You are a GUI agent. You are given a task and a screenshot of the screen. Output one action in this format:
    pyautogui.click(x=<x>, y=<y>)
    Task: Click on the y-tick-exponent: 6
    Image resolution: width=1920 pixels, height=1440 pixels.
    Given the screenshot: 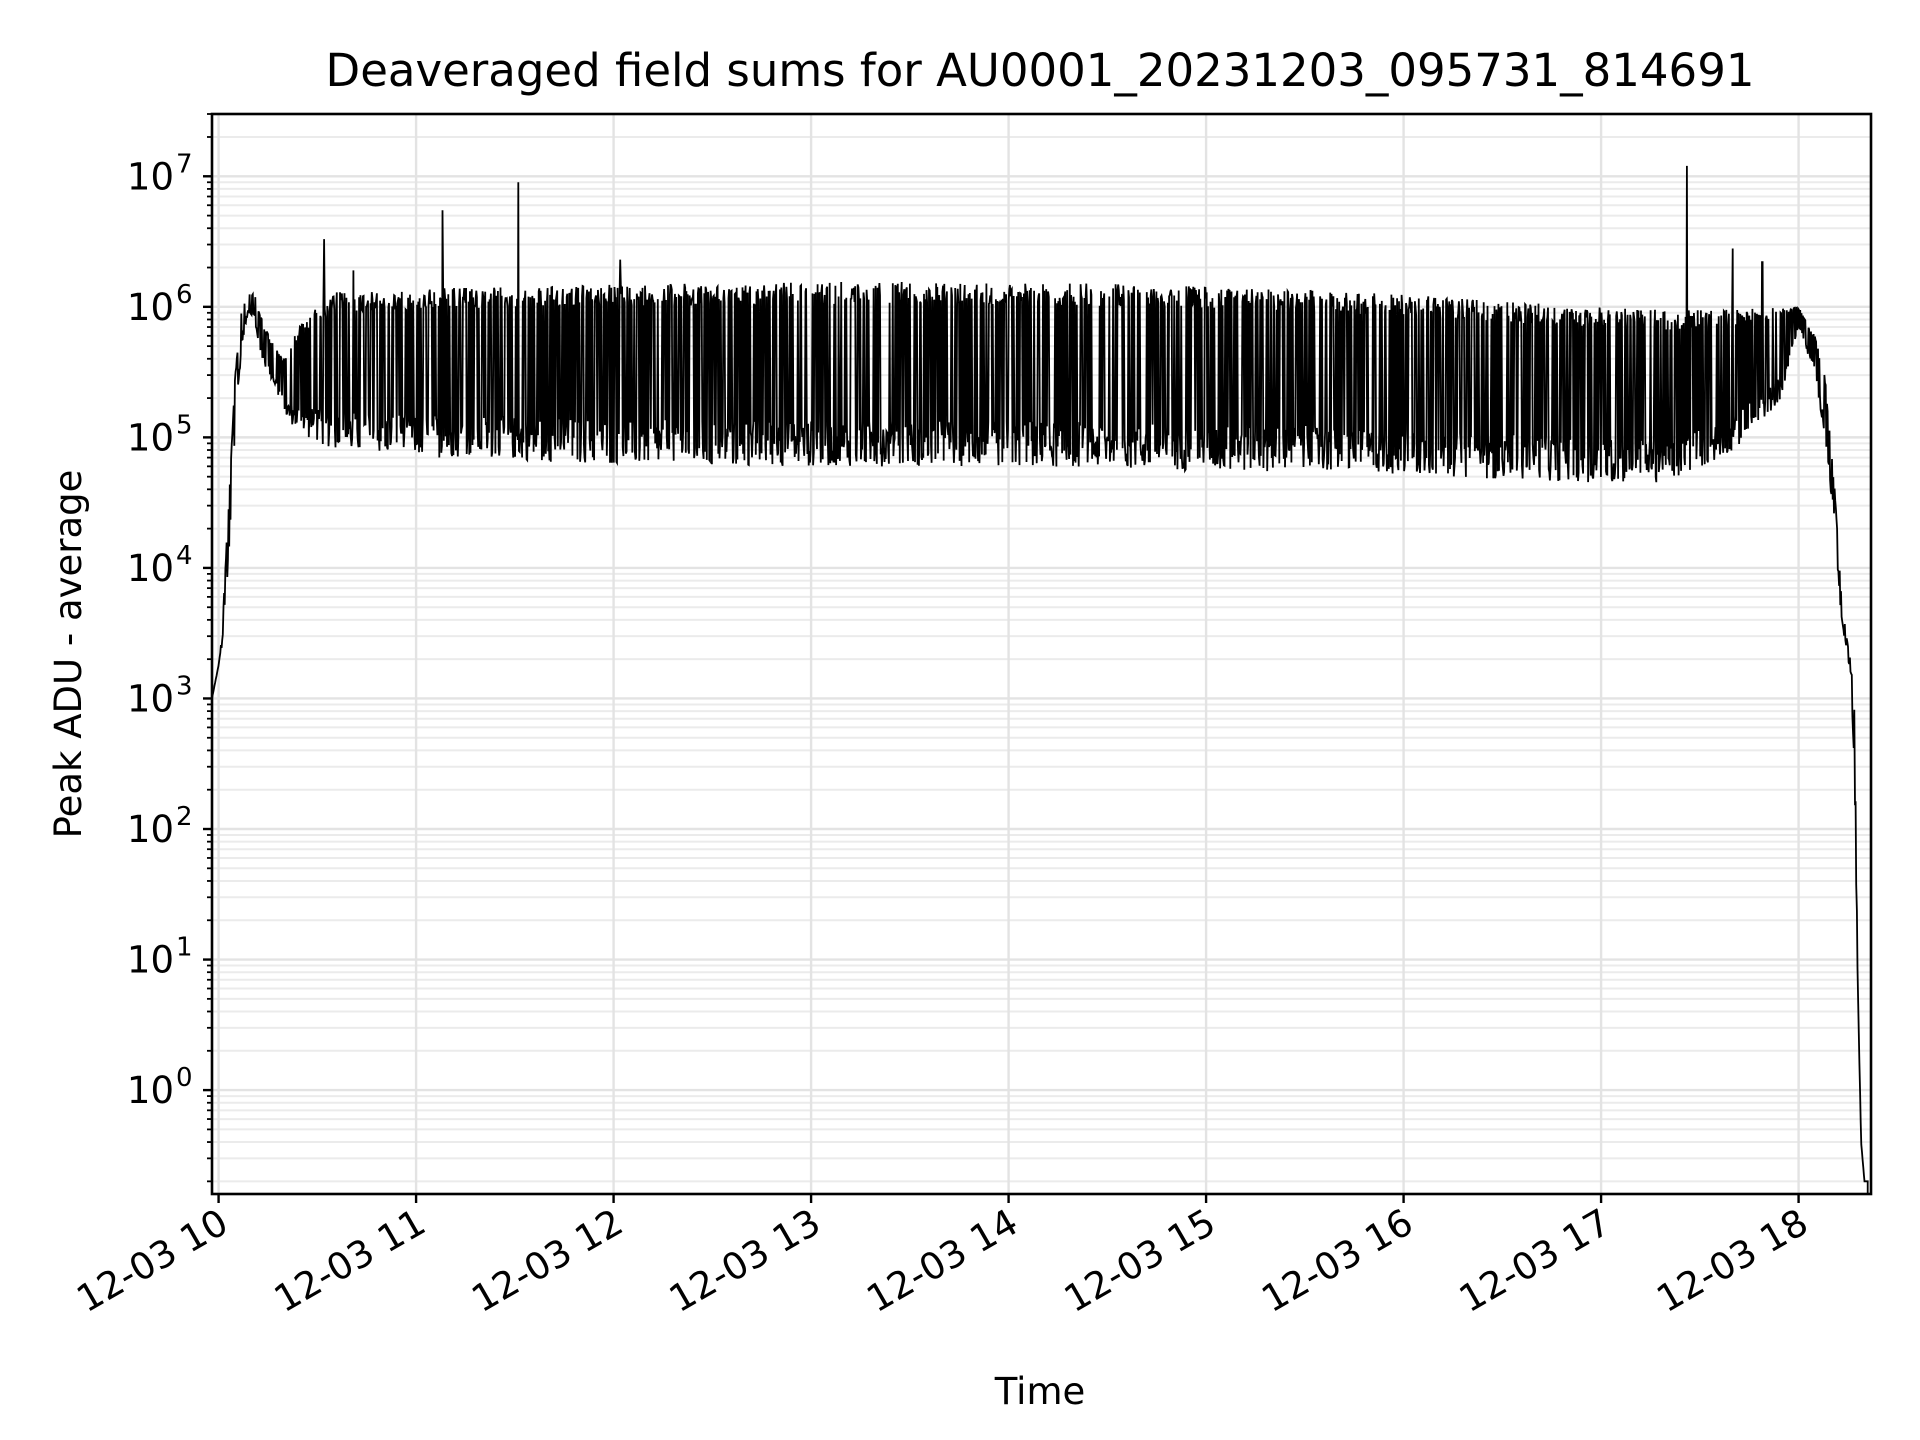 What is the action you would take?
    pyautogui.click(x=184, y=295)
    